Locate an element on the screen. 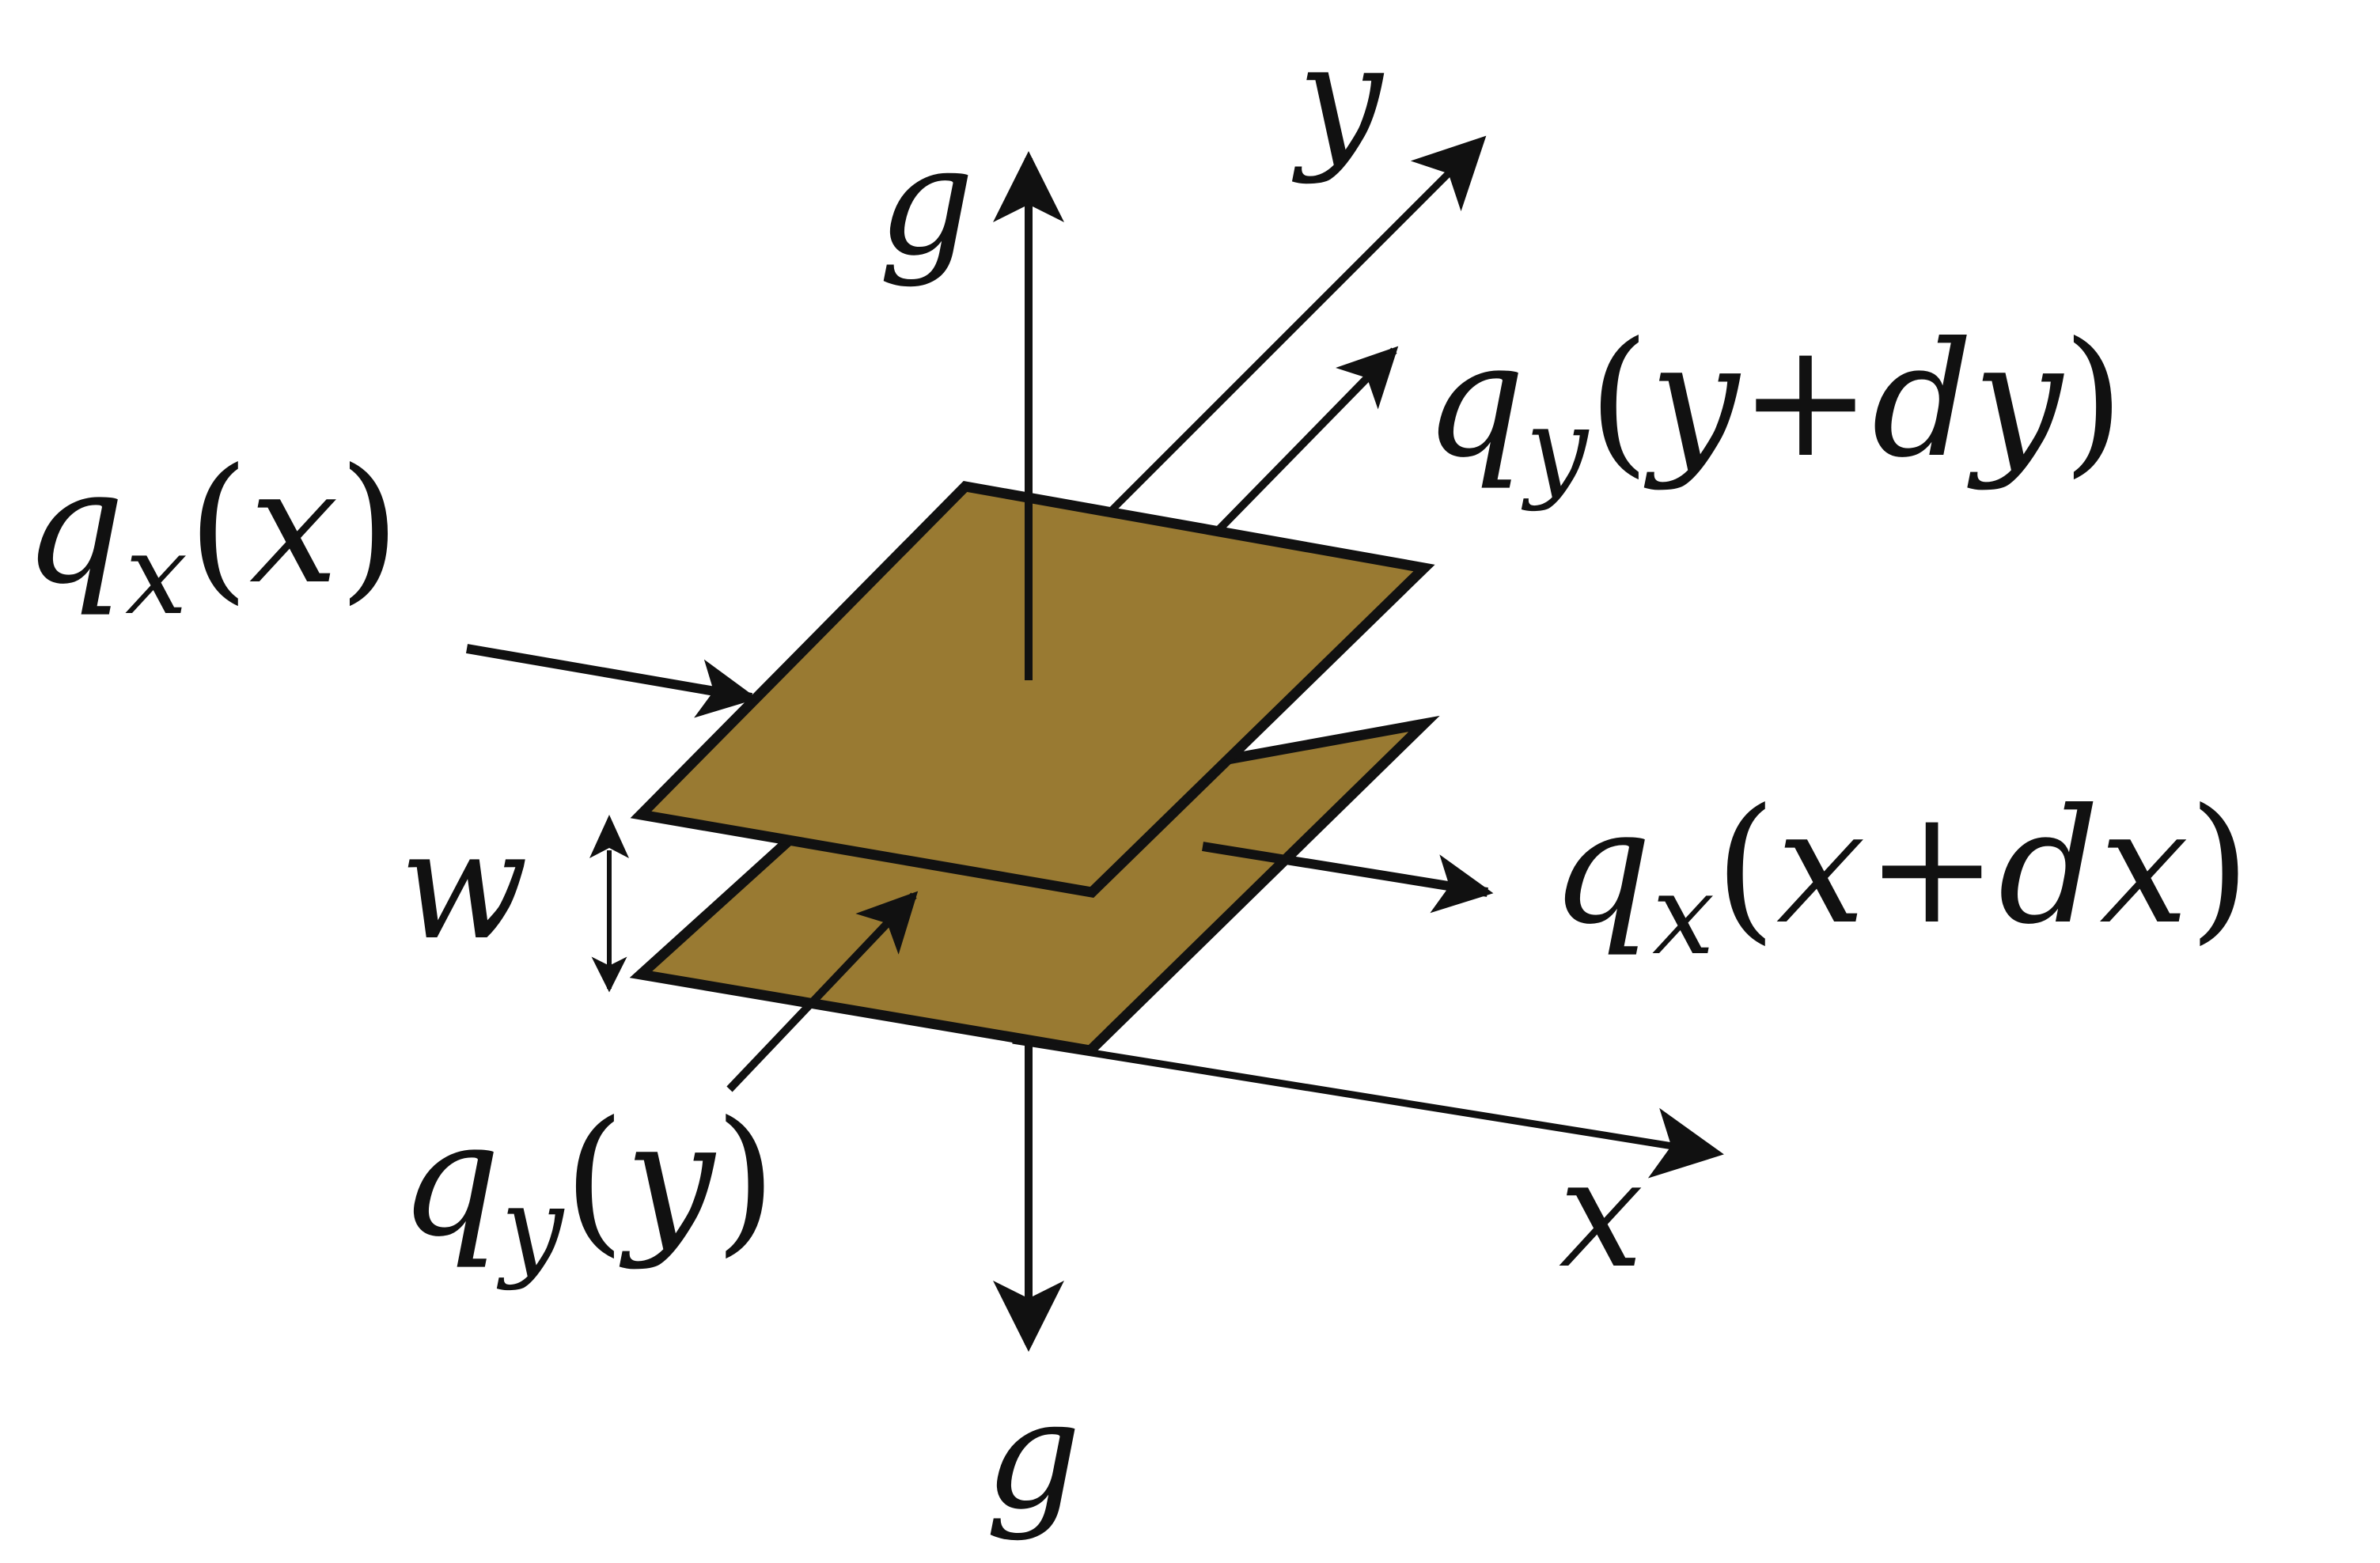 The width and height of the screenshot is (2380, 1563). label-qy-out: qy(y+dy) is located at coordinates (1774, 411).